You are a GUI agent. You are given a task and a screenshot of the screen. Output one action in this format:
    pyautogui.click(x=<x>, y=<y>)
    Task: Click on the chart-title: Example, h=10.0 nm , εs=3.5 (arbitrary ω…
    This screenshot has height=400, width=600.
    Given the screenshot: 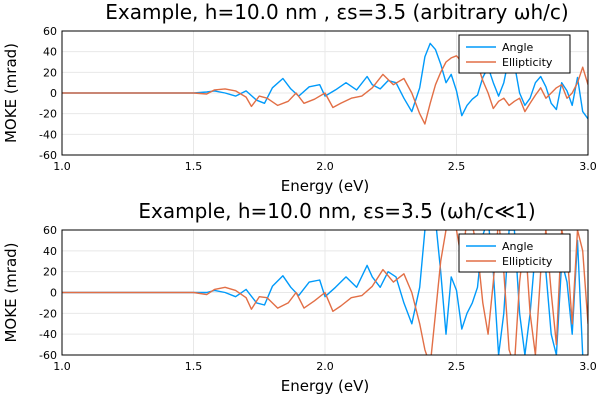 What is the action you would take?
    pyautogui.click(x=336, y=12)
    